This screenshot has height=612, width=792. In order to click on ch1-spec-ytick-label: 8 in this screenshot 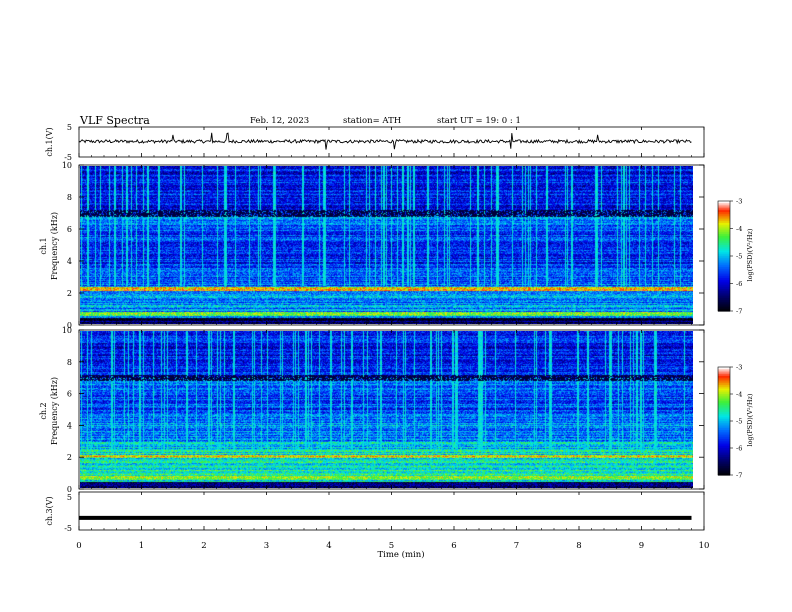, I will do `click(69, 197)`.